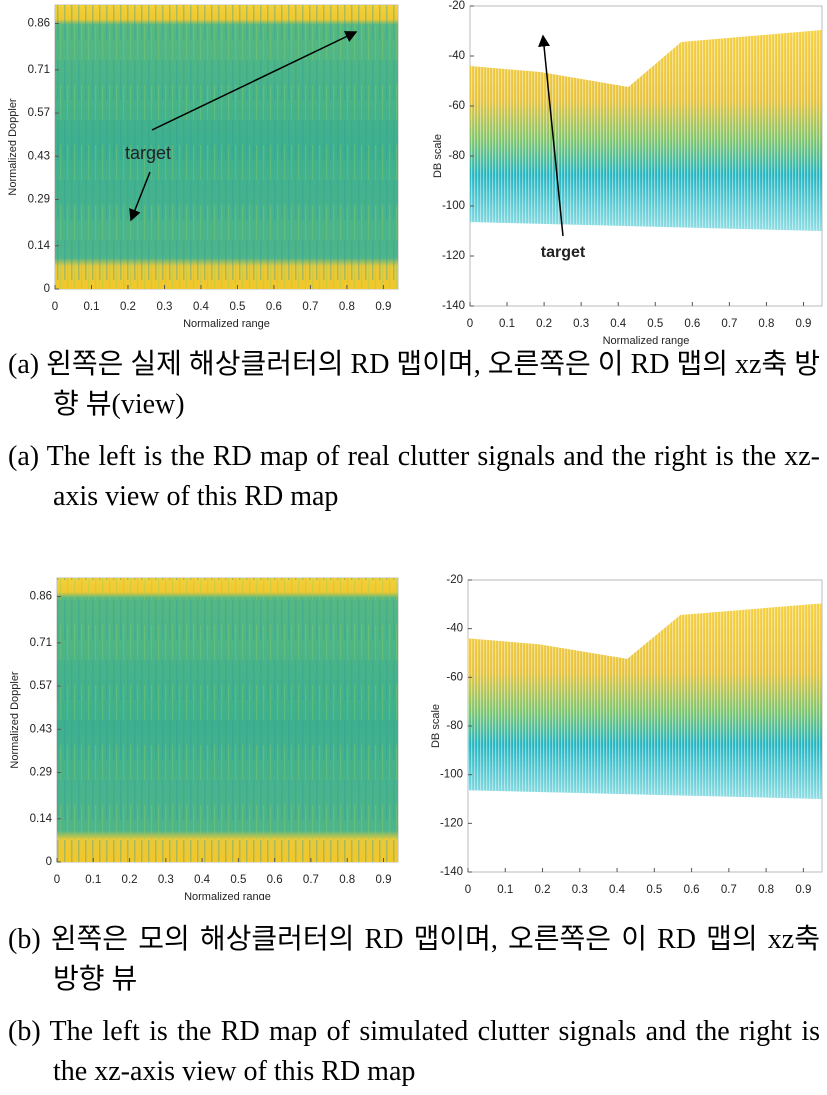  I want to click on signal-lines, so click(645, 701).